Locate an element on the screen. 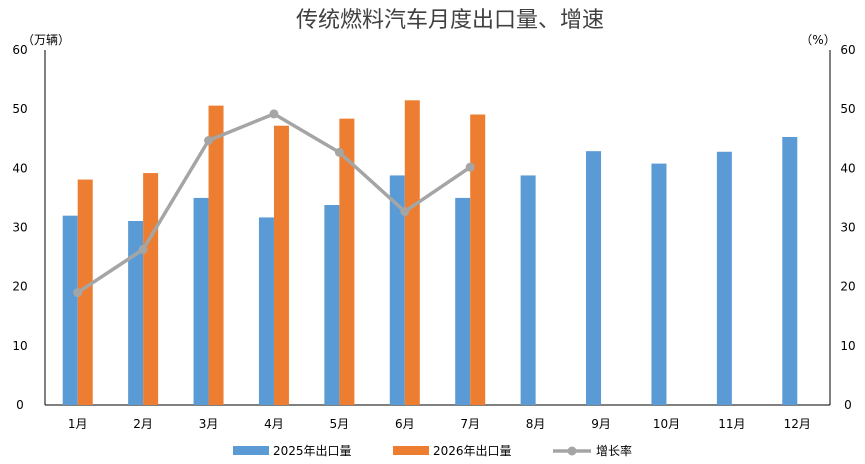  left-tick-label: 60 is located at coordinates (19, 50).